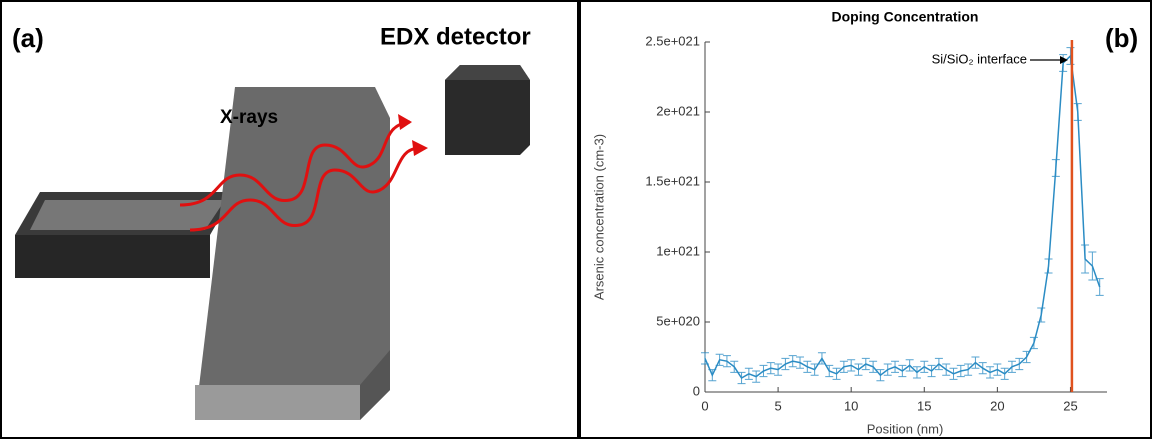 The width and height of the screenshot is (1153, 445). What do you see at coordinates (112, 256) in the screenshot?
I see `sample-front` at bounding box center [112, 256].